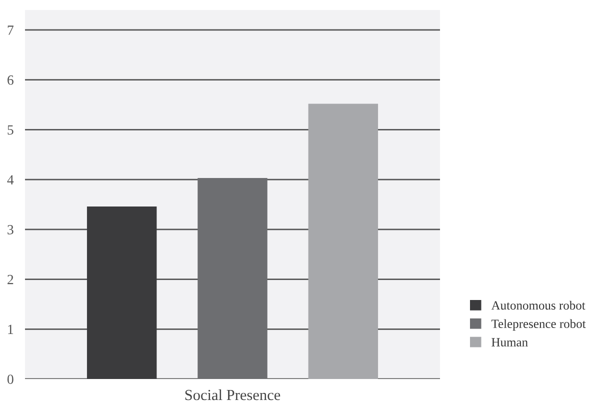 The image size is (605, 409). What do you see at coordinates (11, 279) in the screenshot?
I see `y-tick-label: 2` at bounding box center [11, 279].